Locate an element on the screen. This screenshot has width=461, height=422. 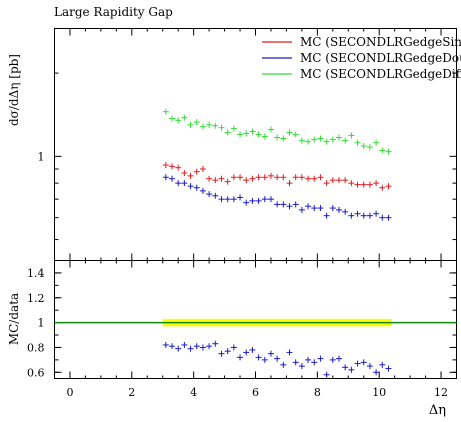
y-tick-label: 1 is located at coordinates (41, 323).